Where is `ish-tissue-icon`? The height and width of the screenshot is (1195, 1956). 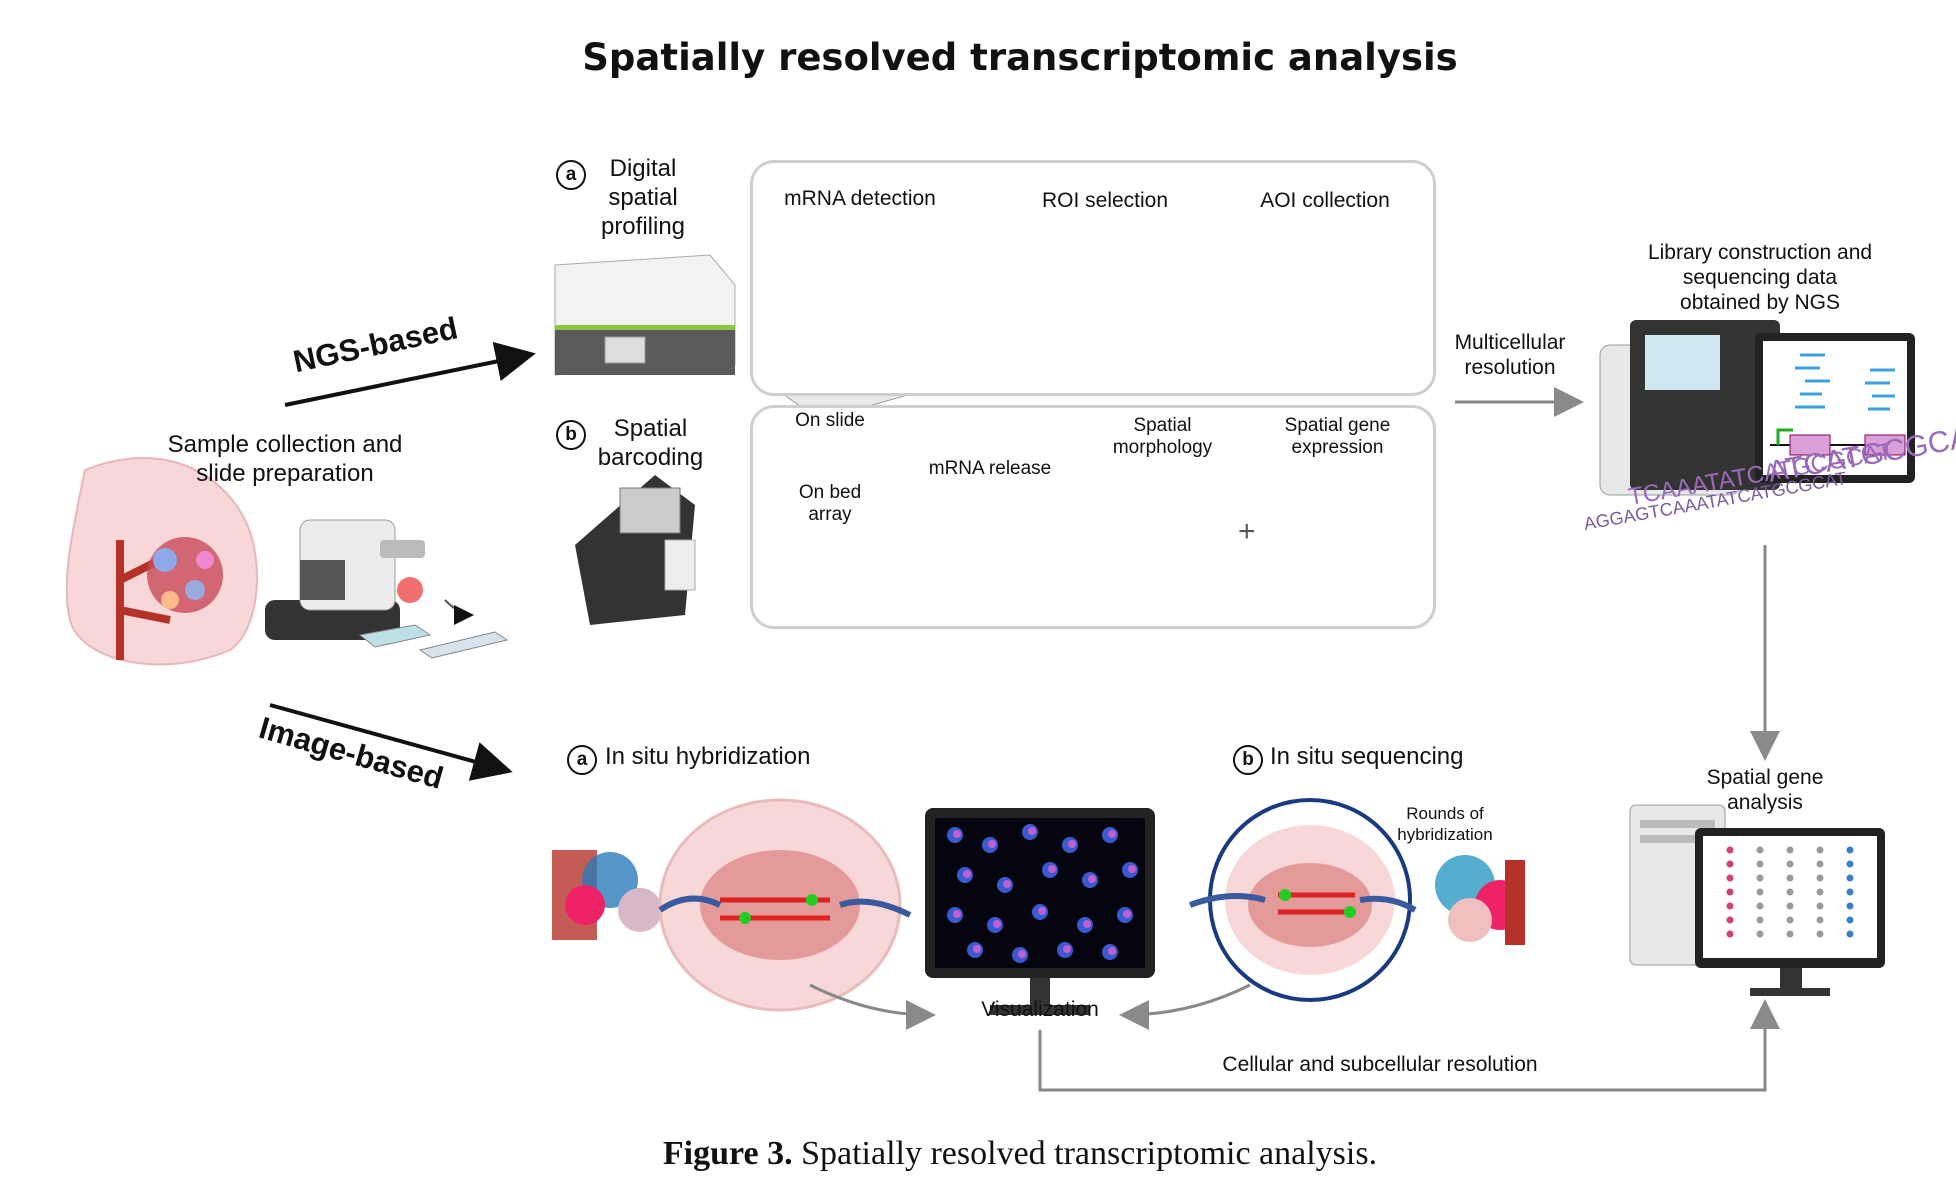
ish-tissue-icon is located at coordinates (607, 895).